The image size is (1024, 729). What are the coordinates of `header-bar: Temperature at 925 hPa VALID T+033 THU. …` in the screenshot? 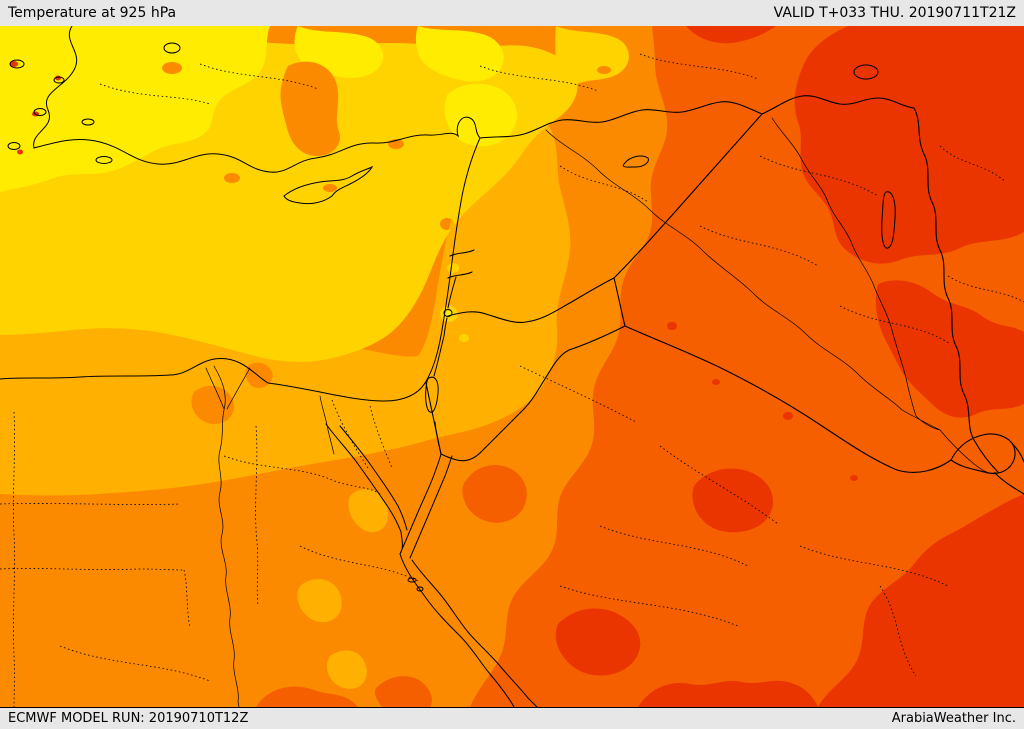 It's located at (512, 13).